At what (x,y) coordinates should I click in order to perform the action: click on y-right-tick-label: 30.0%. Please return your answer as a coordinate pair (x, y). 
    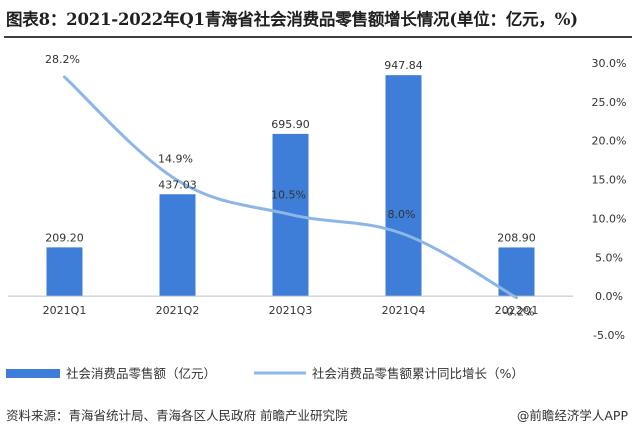
    Looking at the image, I should click on (609, 63).